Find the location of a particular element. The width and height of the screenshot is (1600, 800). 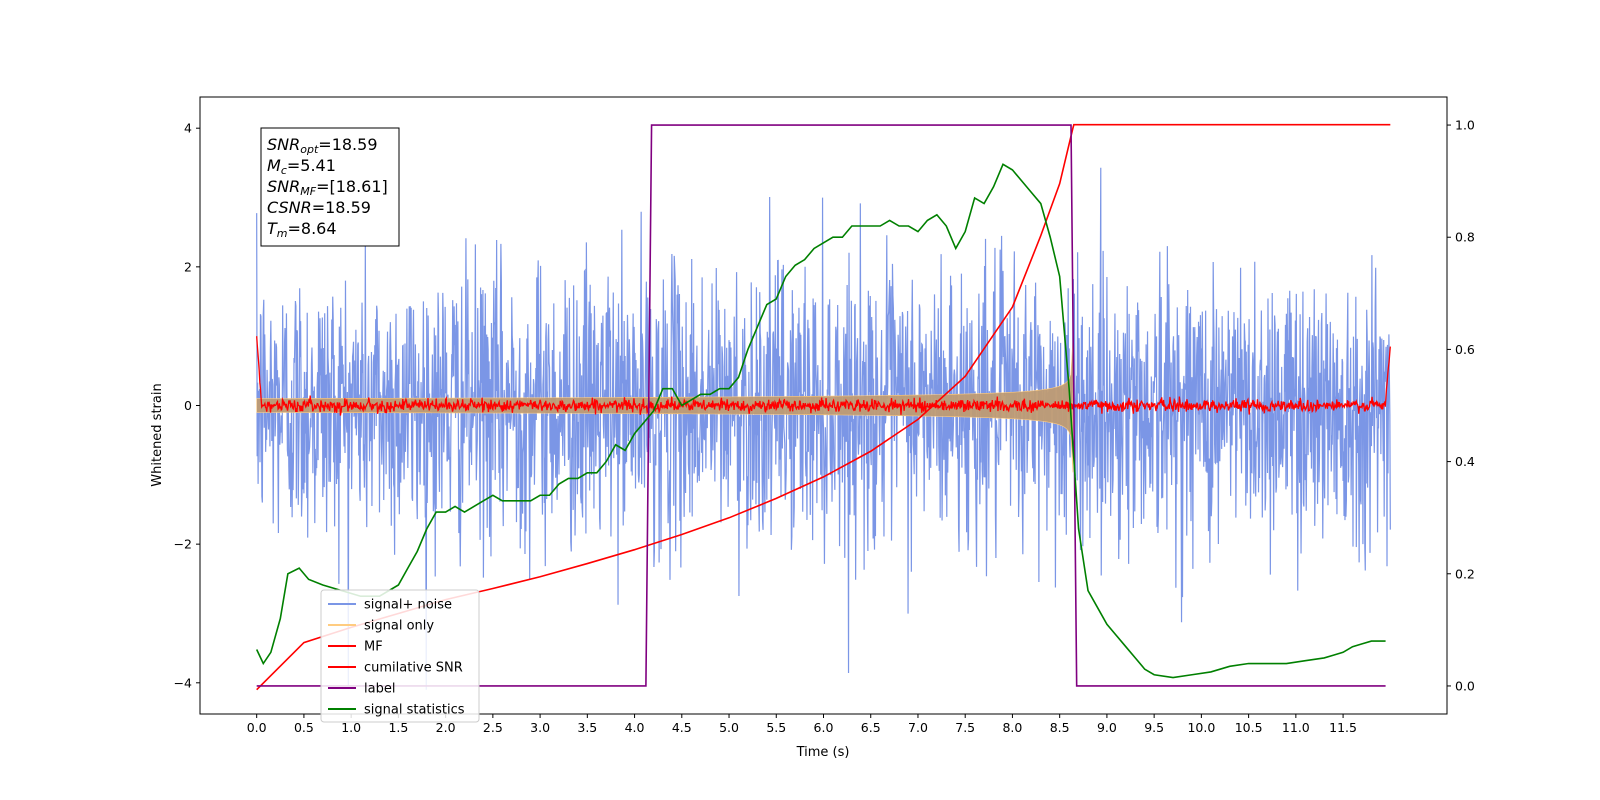

y-tick-label: 4 is located at coordinates (188, 128).